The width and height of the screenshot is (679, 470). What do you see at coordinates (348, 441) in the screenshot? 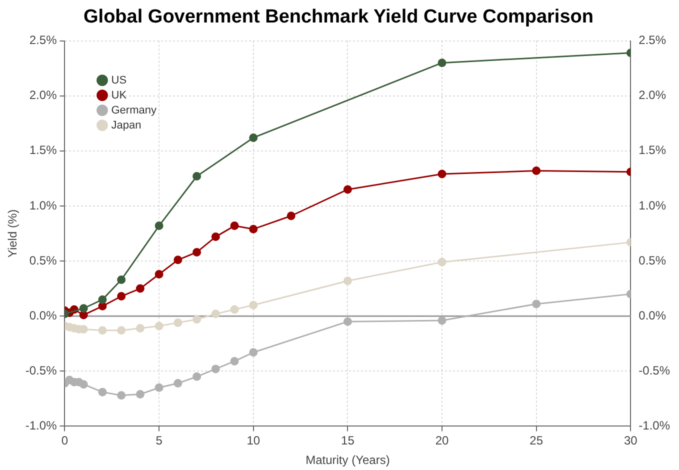
I see `x-tick-label: 15` at bounding box center [348, 441].